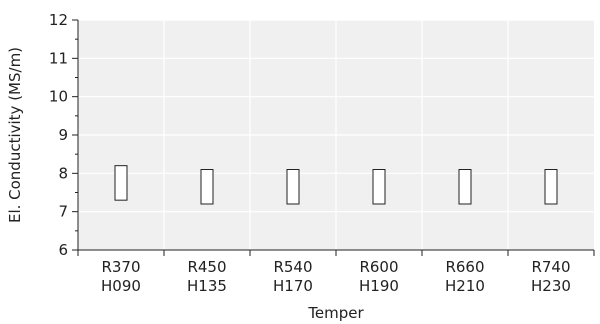 This screenshot has height=324, width=600. What do you see at coordinates (336, 185) in the screenshot?
I see `range-bars` at bounding box center [336, 185].